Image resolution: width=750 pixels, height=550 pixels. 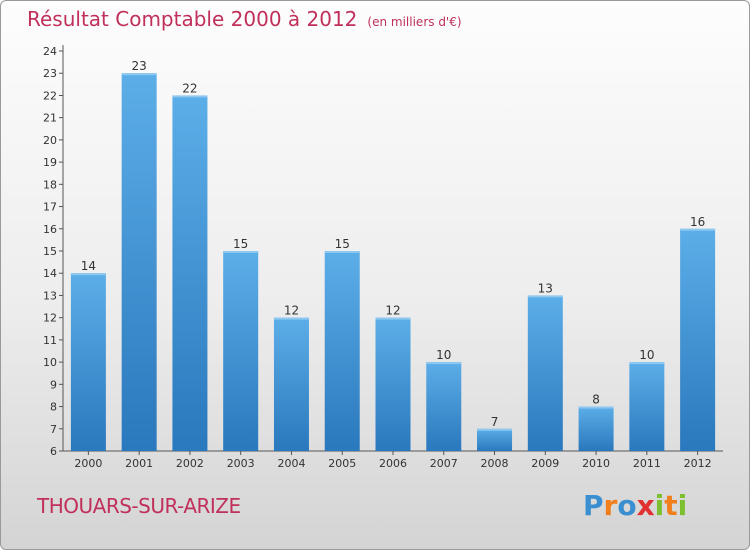 I want to click on y-tick-label: 9, so click(x=53, y=384).